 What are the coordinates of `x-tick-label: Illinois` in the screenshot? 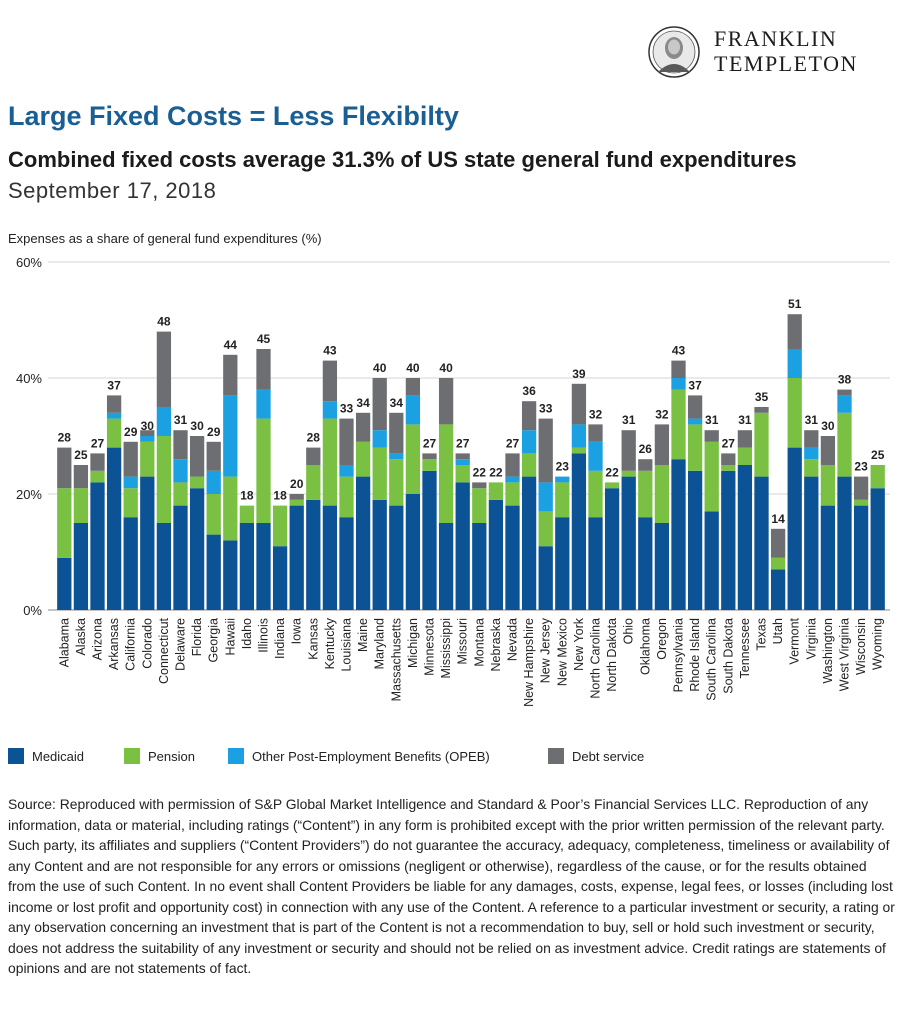 It's located at (264, 635).